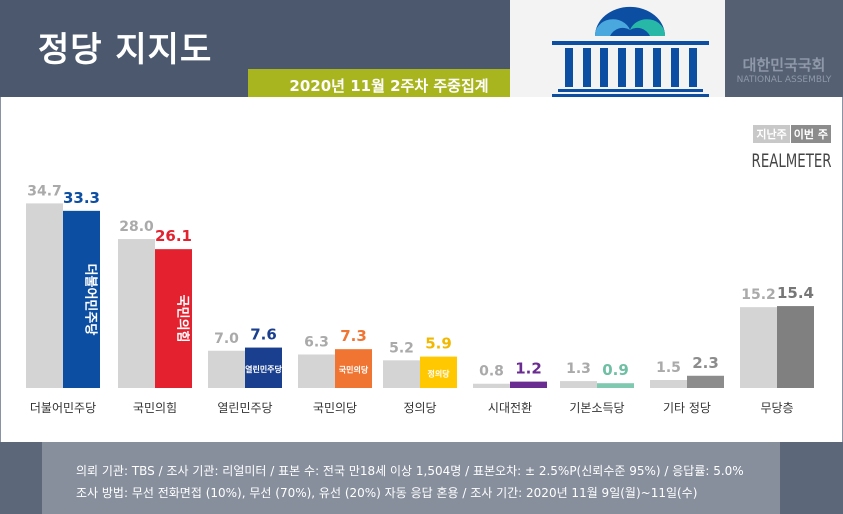  I want to click on value-label-current: 7.3, so click(353, 336).